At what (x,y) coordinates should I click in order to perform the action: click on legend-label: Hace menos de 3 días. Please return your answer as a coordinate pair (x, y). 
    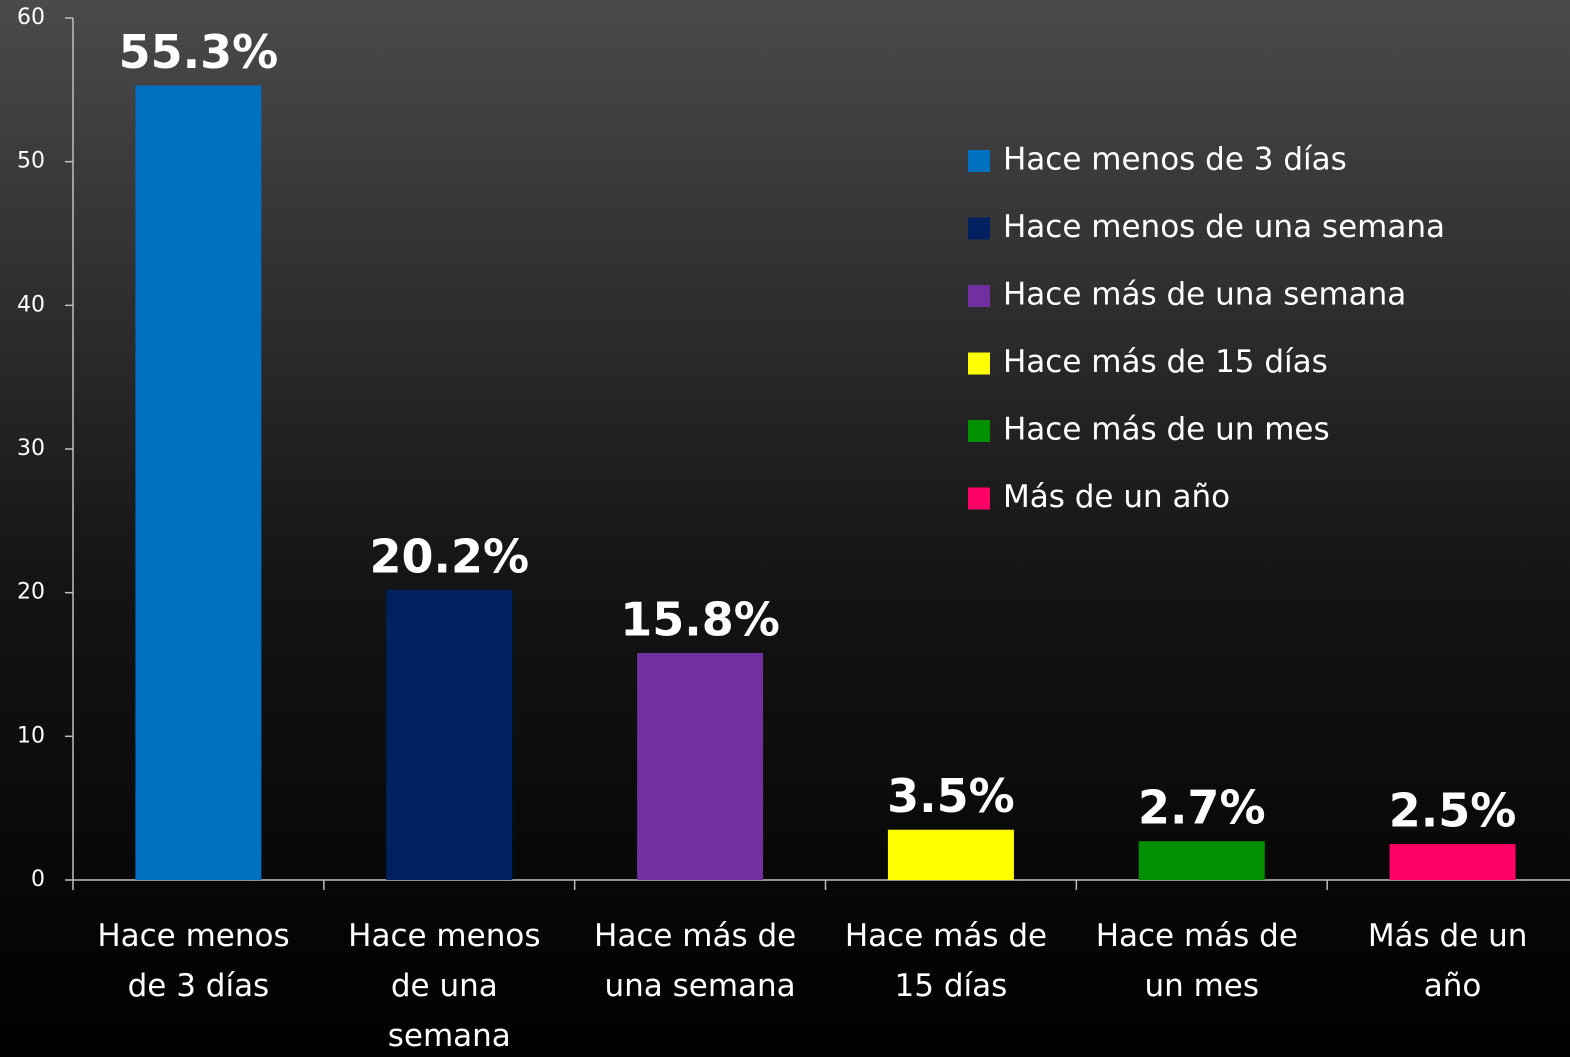
    Looking at the image, I should click on (1175, 160).